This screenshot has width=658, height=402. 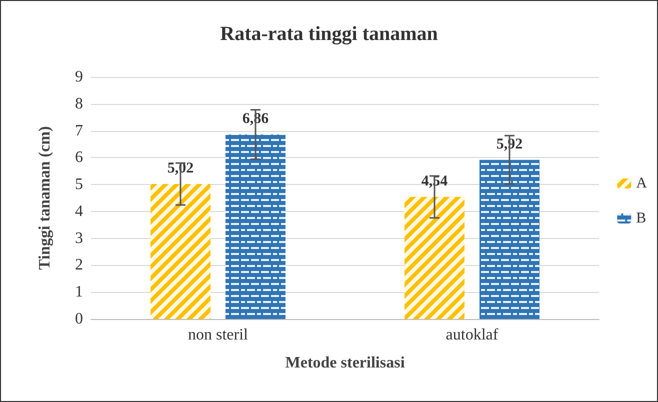 What do you see at coordinates (642, 184) in the screenshot?
I see `legend-label: A` at bounding box center [642, 184].